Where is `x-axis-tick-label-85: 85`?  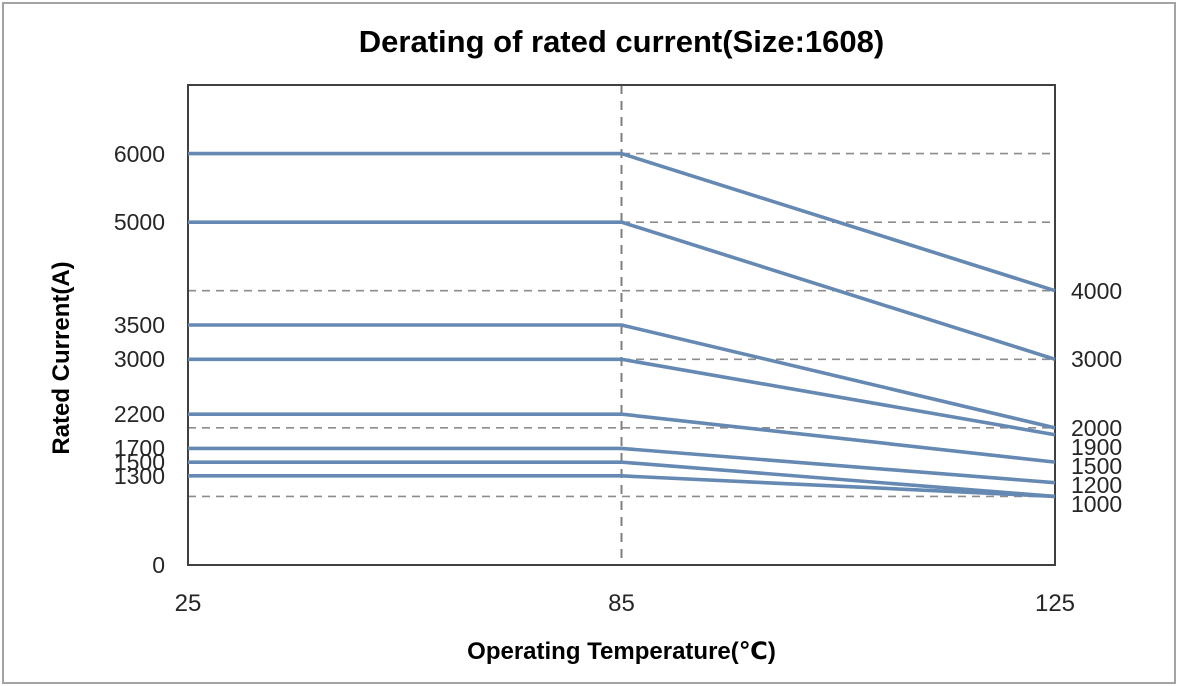 x-axis-tick-label-85: 85 is located at coordinates (621, 603).